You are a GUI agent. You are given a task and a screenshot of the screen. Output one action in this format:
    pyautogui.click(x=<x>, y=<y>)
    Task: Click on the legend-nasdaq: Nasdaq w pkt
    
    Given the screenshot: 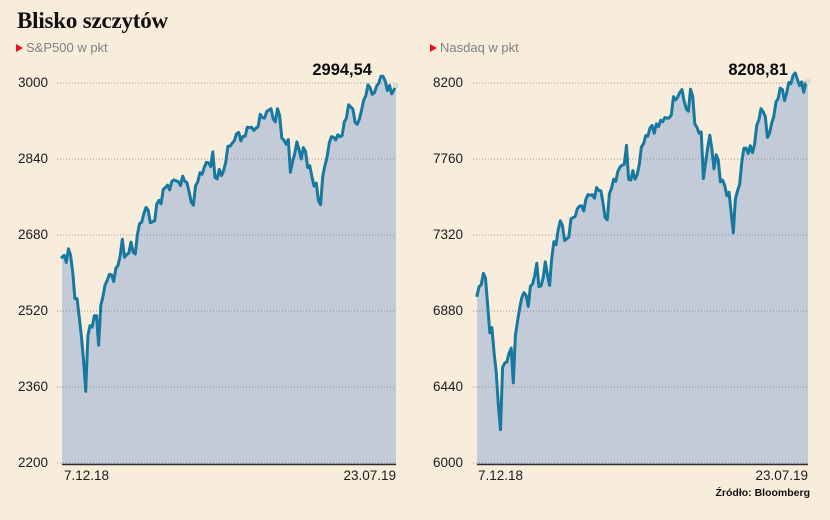 What is the action you would take?
    pyautogui.click(x=474, y=47)
    